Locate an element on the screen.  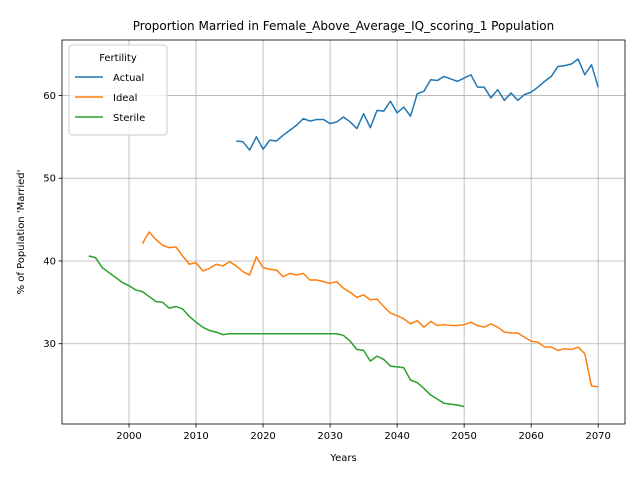
legend-box is located at coordinates (118, 90).